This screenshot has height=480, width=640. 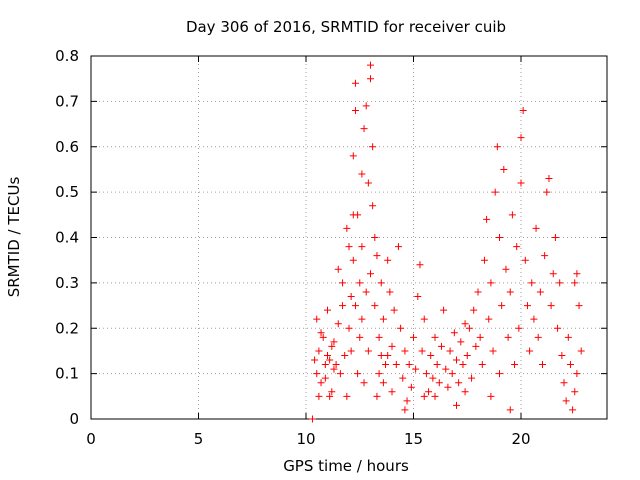 What do you see at coordinates (67, 328) in the screenshot?
I see `y-tick-label: 0.2` at bounding box center [67, 328].